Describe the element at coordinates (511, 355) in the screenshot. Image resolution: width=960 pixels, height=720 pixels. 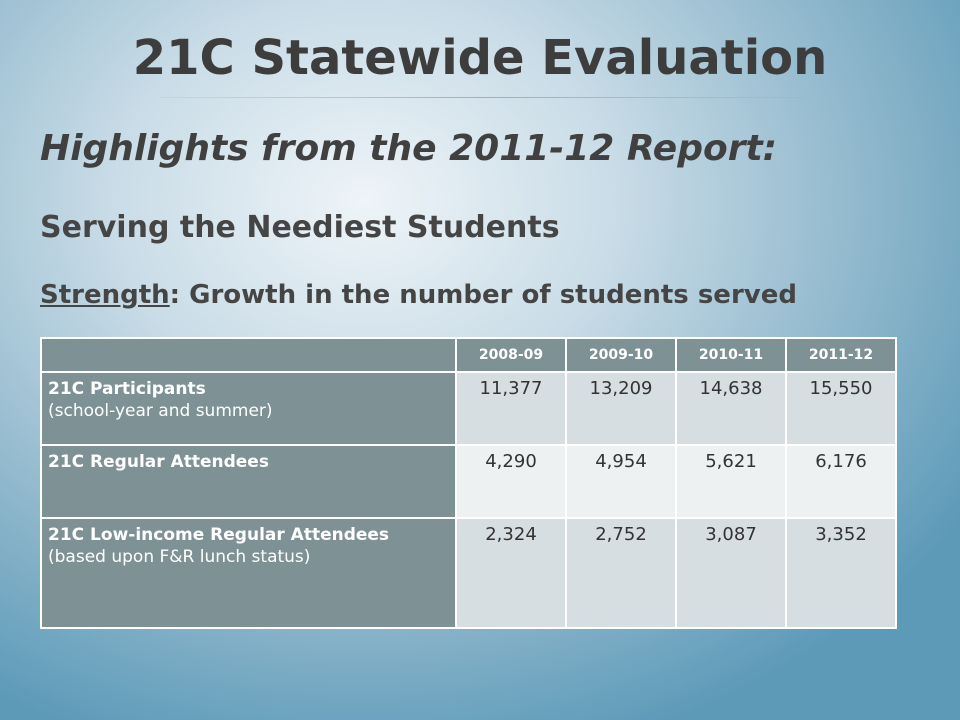
I see `column-header: 2008-09` at that location.